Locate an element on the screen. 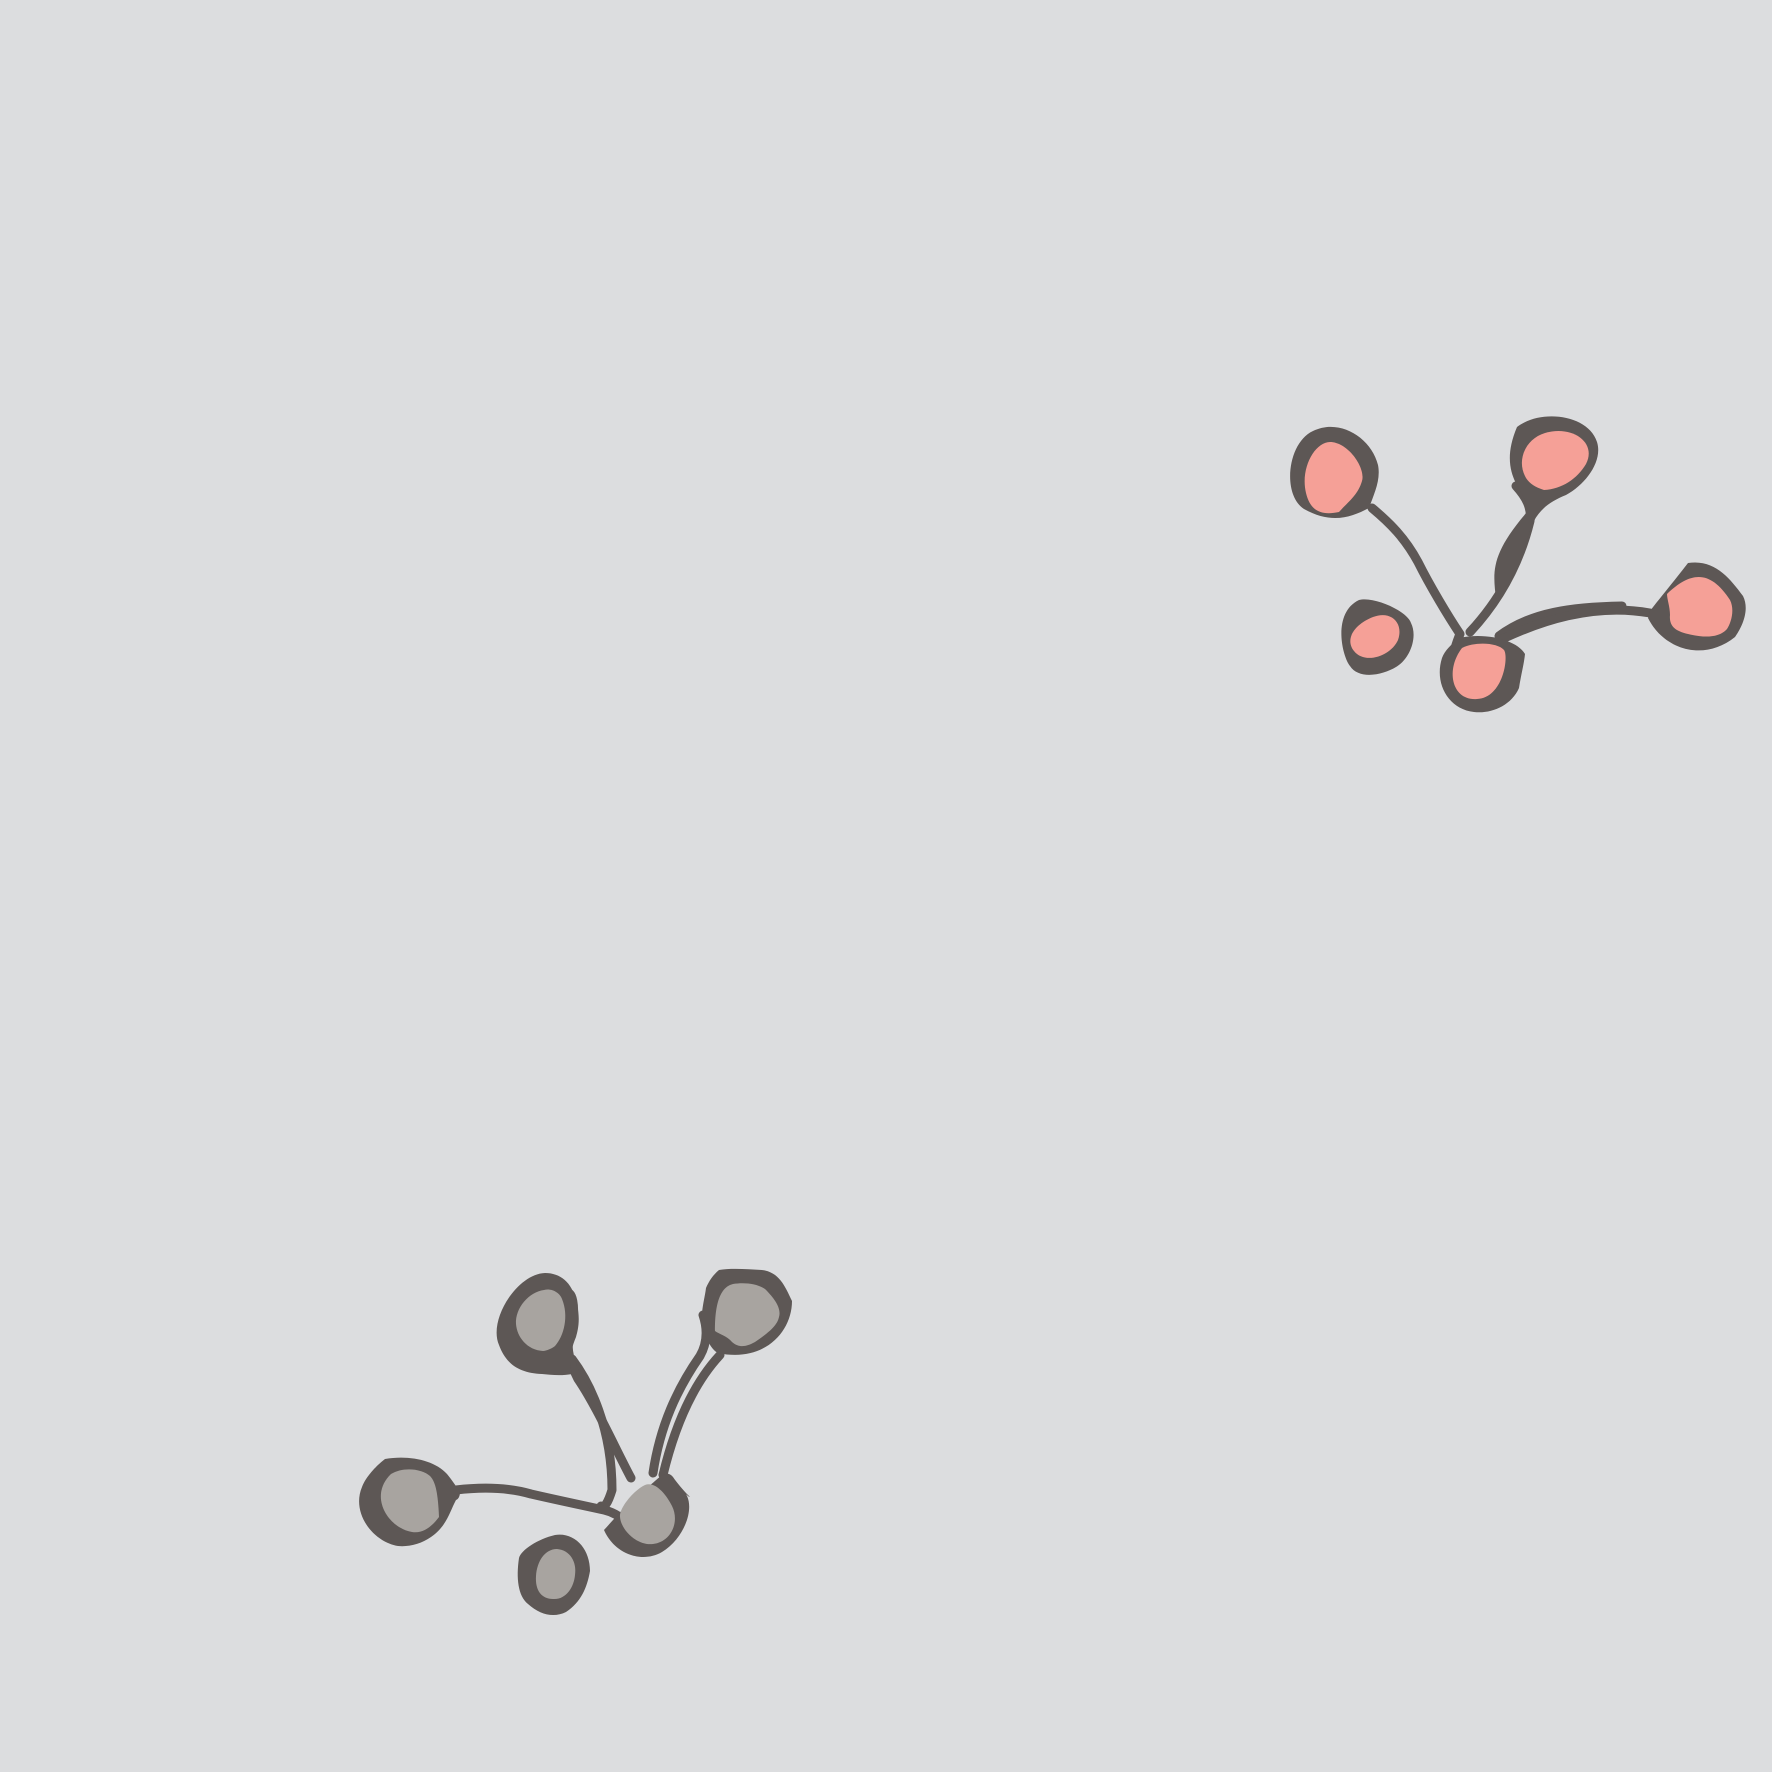 Image resolution: width=1772 pixels, height=1772 pixels. pink-berry-sprig is located at coordinates (1518, 564).